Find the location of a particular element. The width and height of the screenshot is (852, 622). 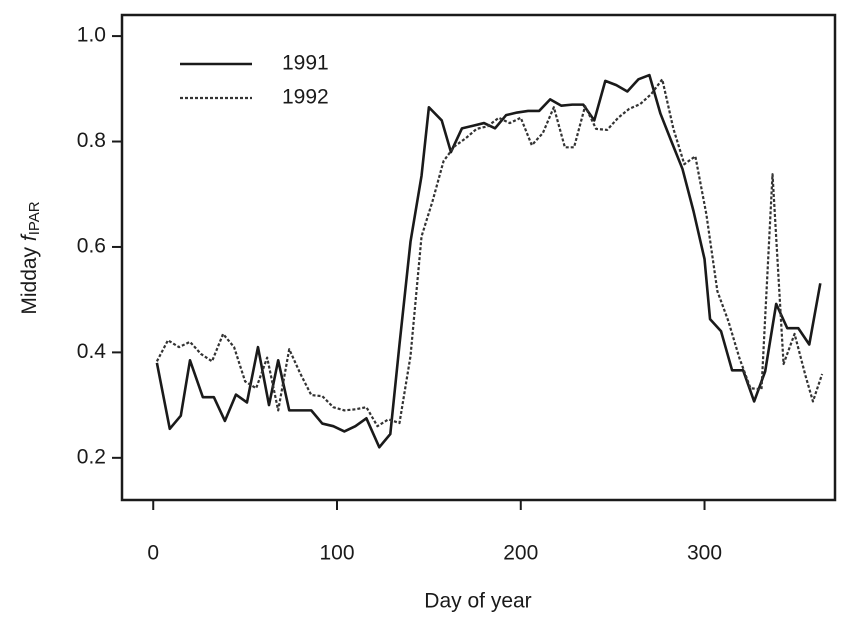

y-axis-label: Midday fIPAR is located at coordinates (30, 257).